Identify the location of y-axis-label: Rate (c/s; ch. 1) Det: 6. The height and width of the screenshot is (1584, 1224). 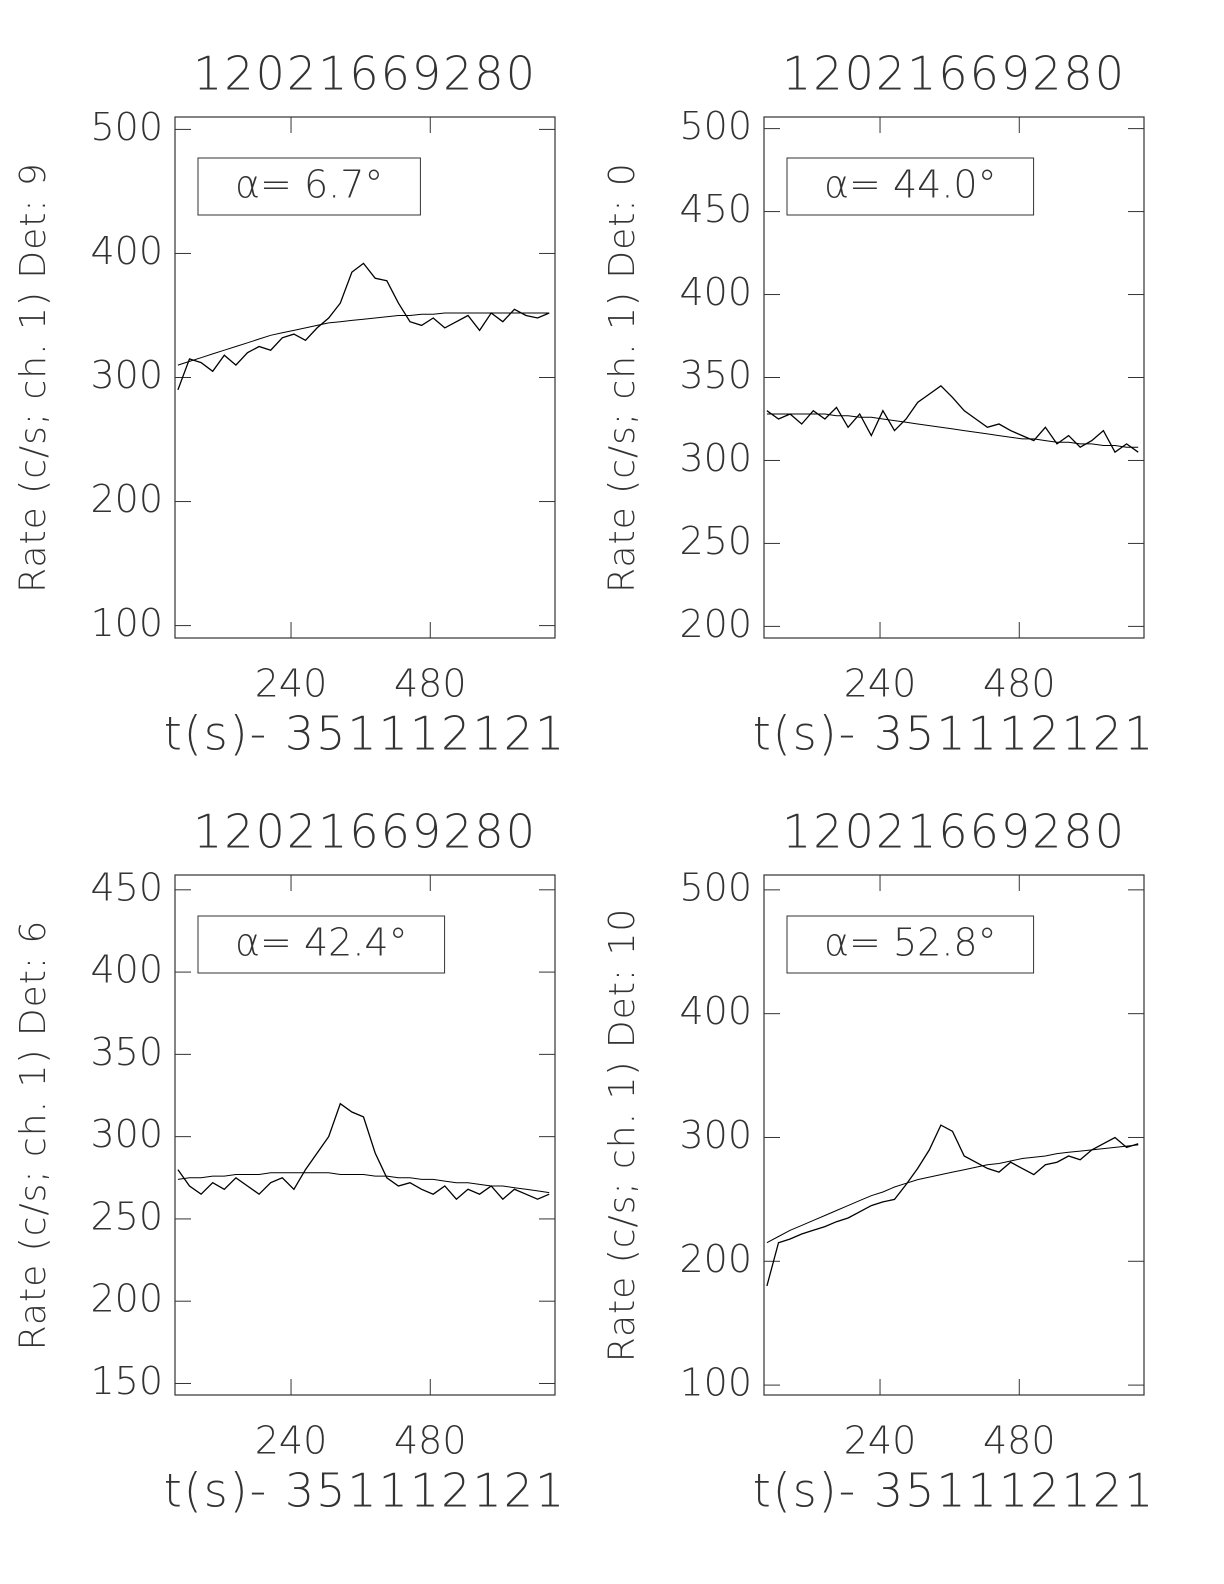
(33, 1135).